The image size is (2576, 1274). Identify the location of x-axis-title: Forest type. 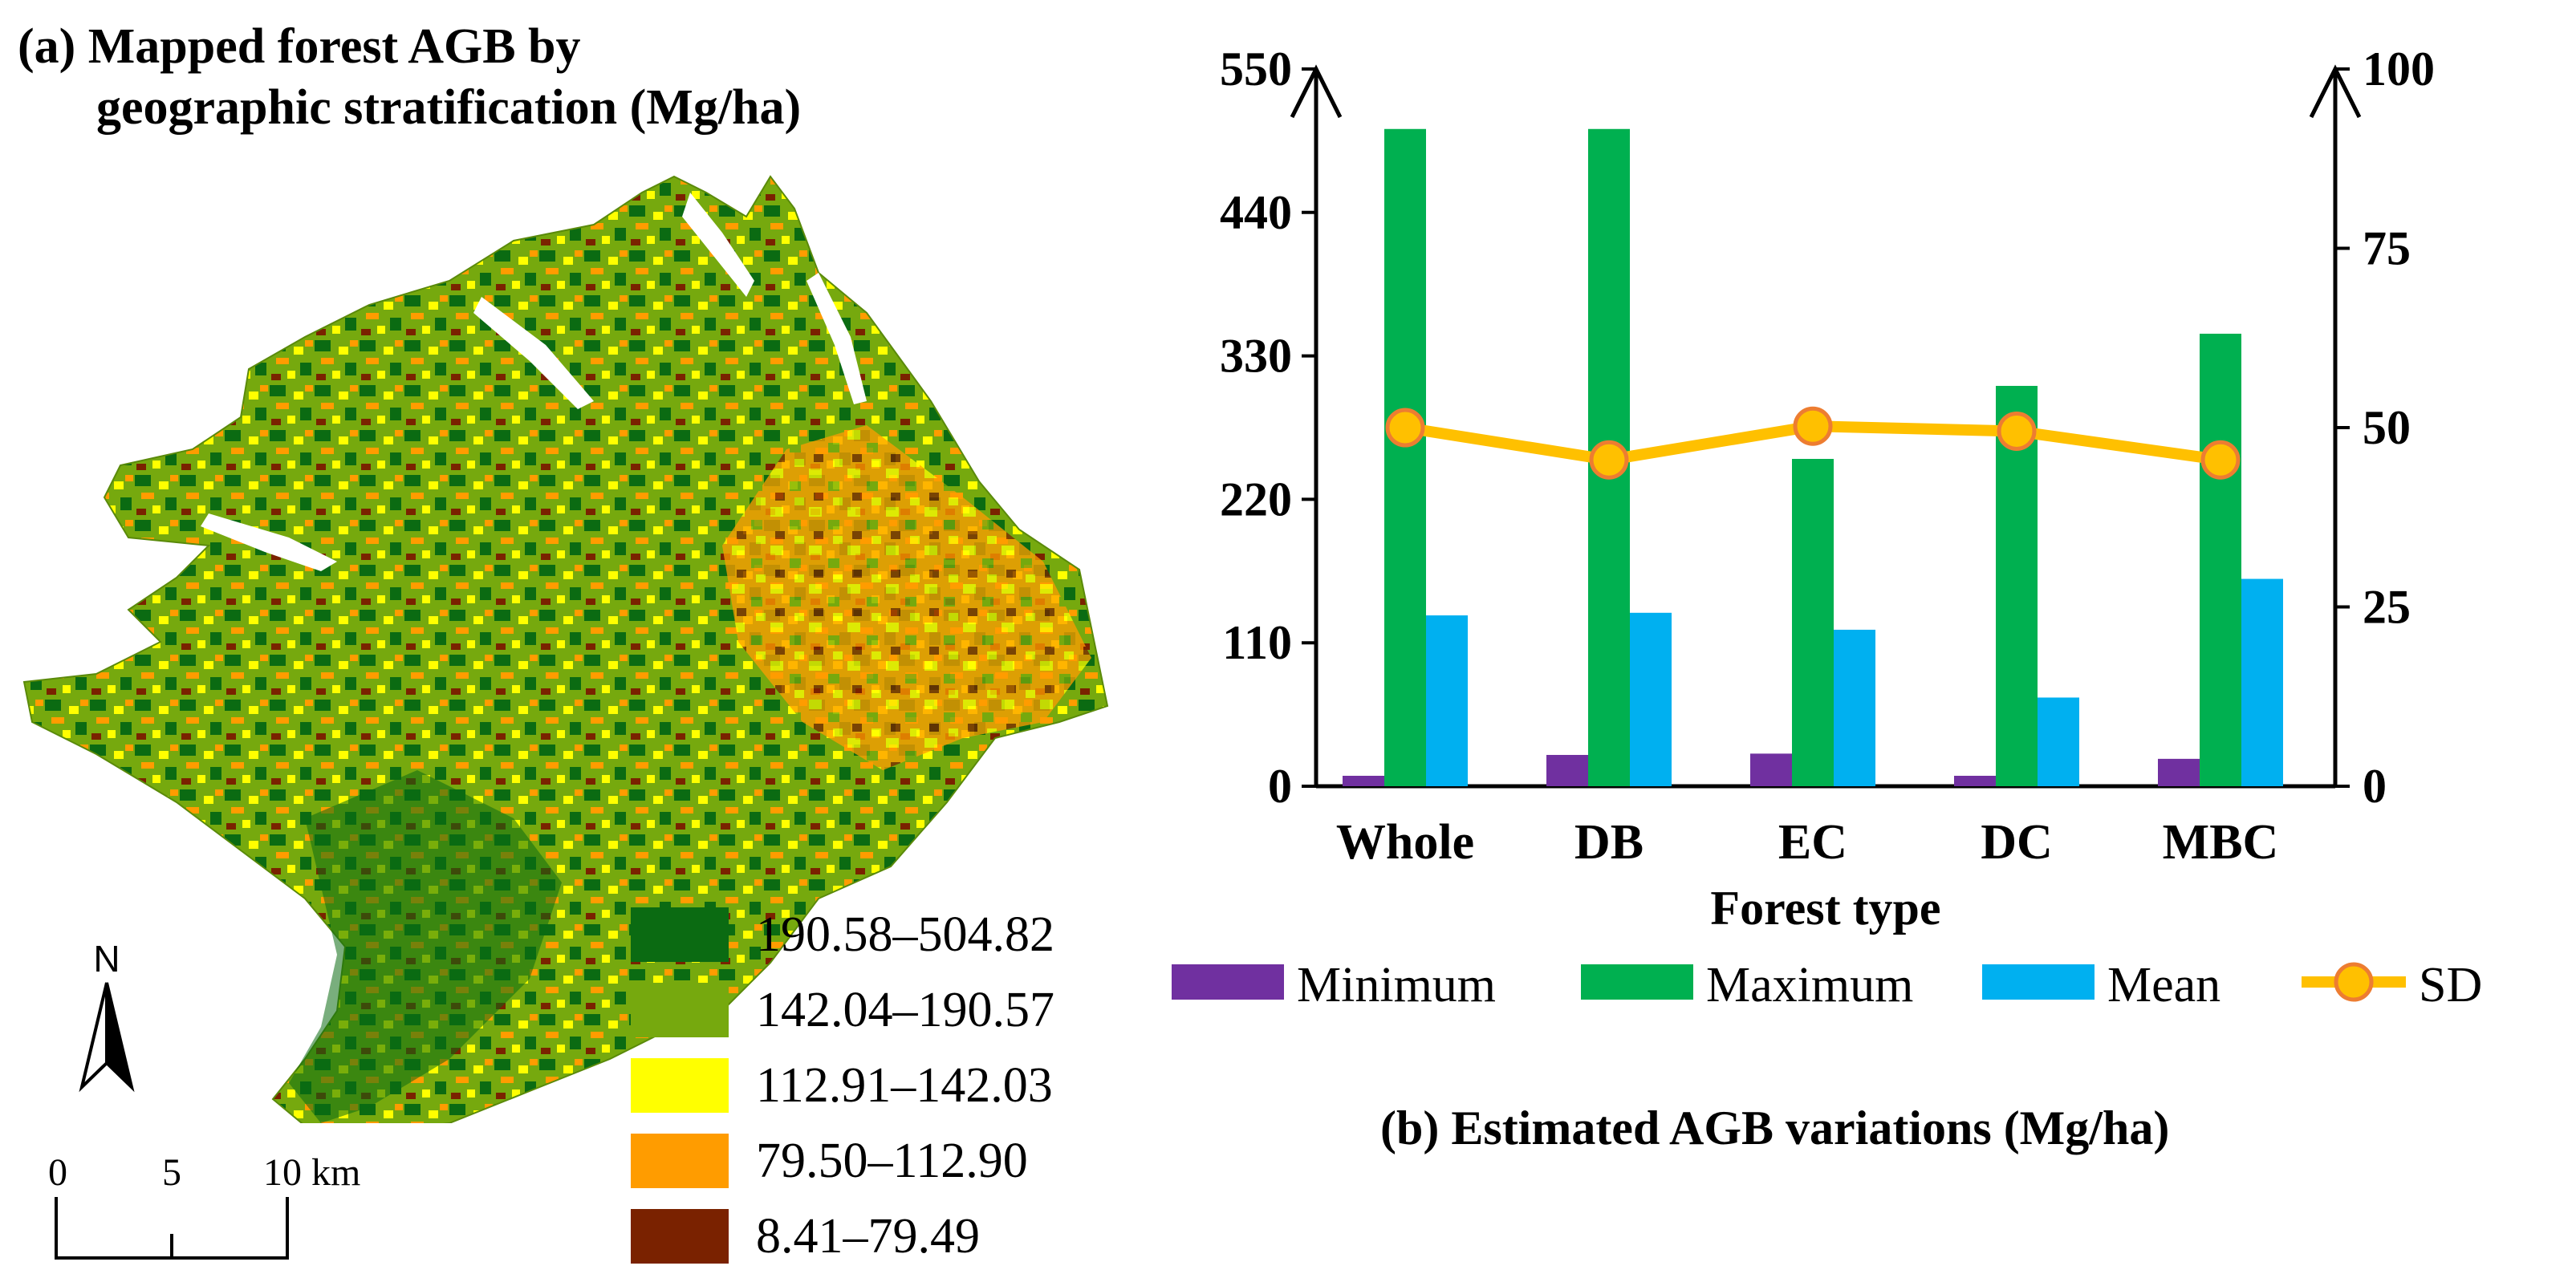
(1825, 908).